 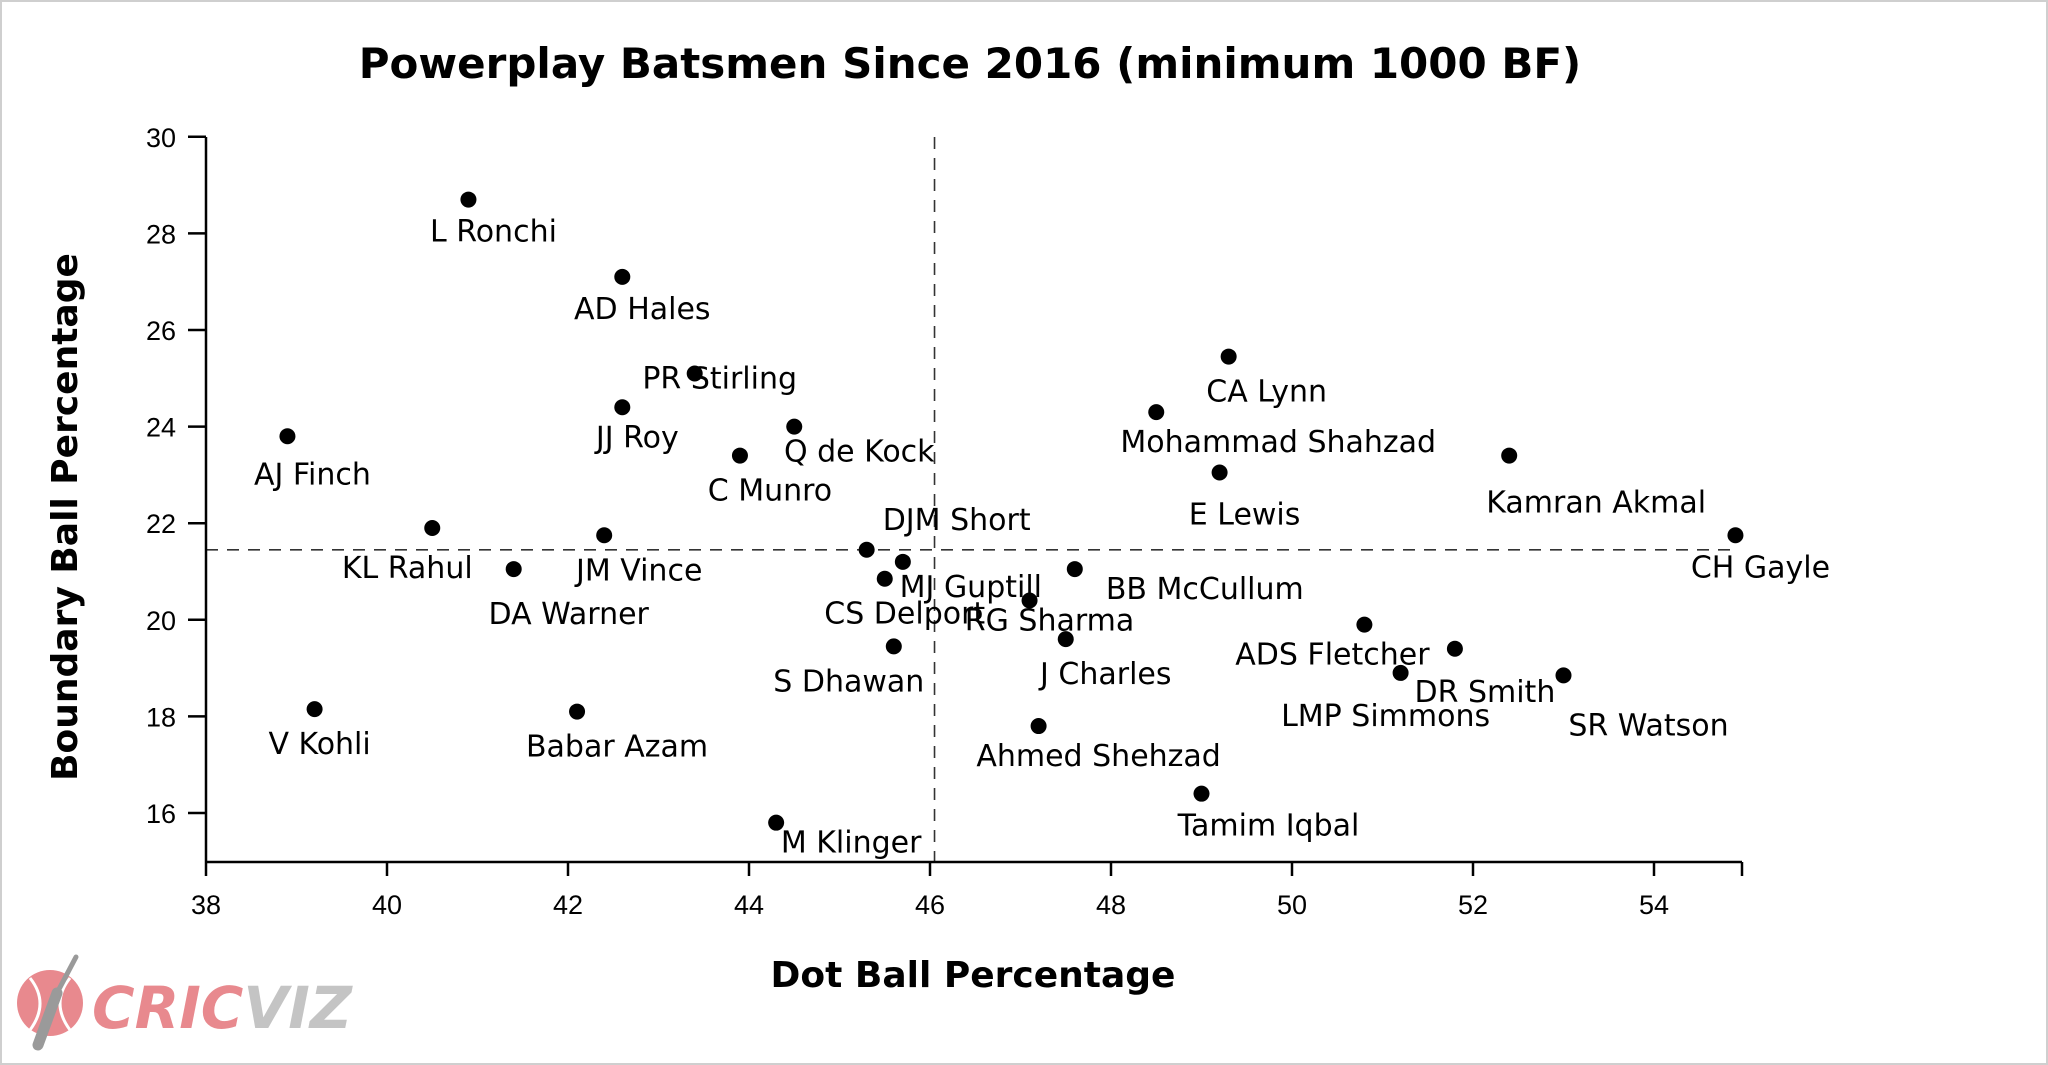 I want to click on y-tick-label: 22, so click(x=161, y=524).